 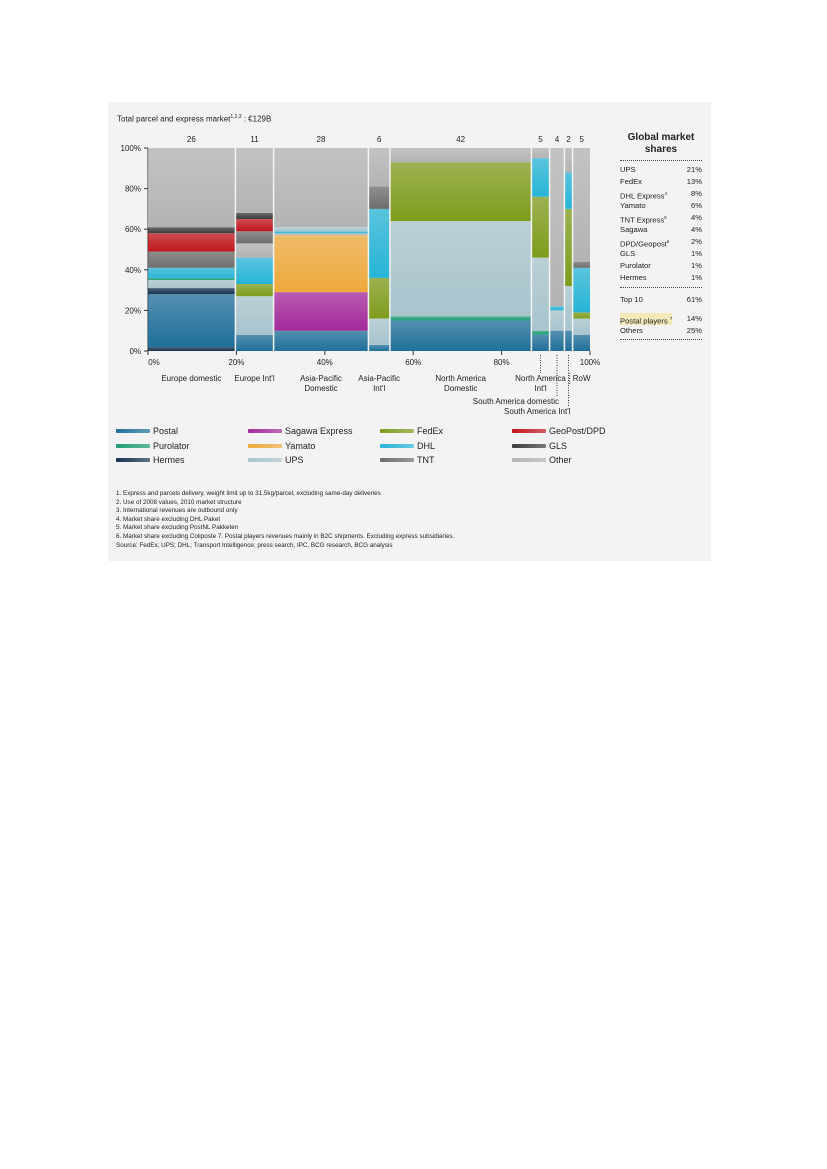 I want to click on x-tick-label: 40%, so click(x=325, y=362).